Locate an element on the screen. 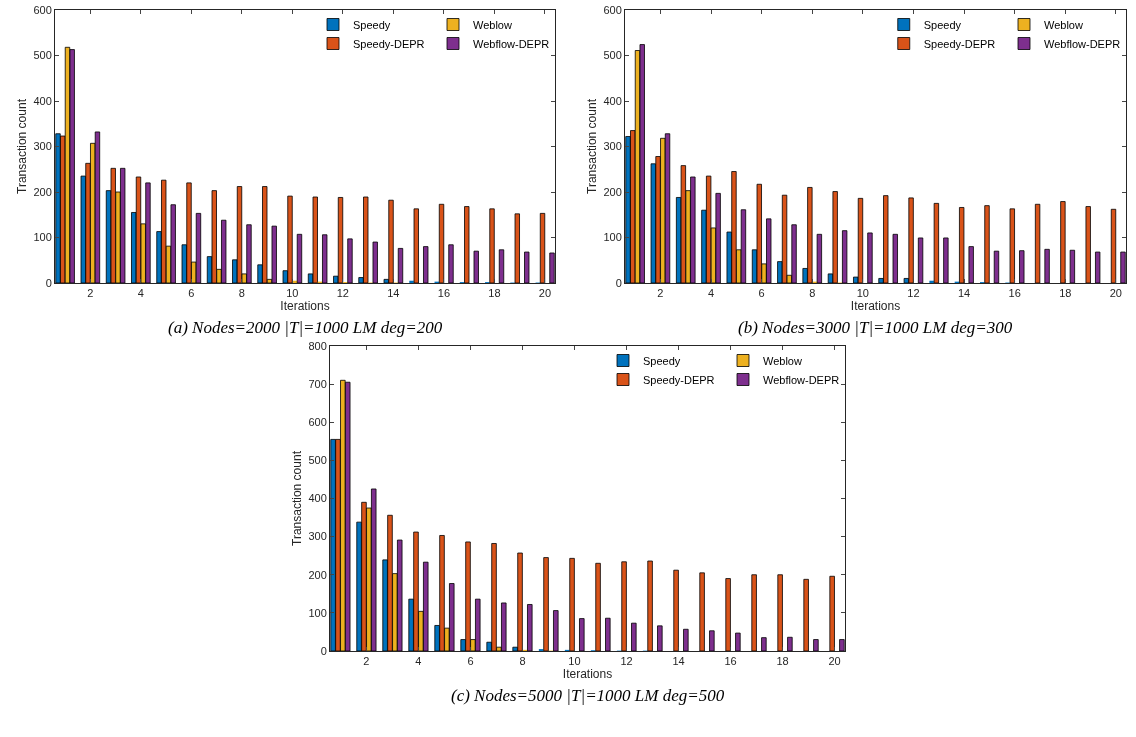  y-tick-label: 600 is located at coordinates (612, 9).